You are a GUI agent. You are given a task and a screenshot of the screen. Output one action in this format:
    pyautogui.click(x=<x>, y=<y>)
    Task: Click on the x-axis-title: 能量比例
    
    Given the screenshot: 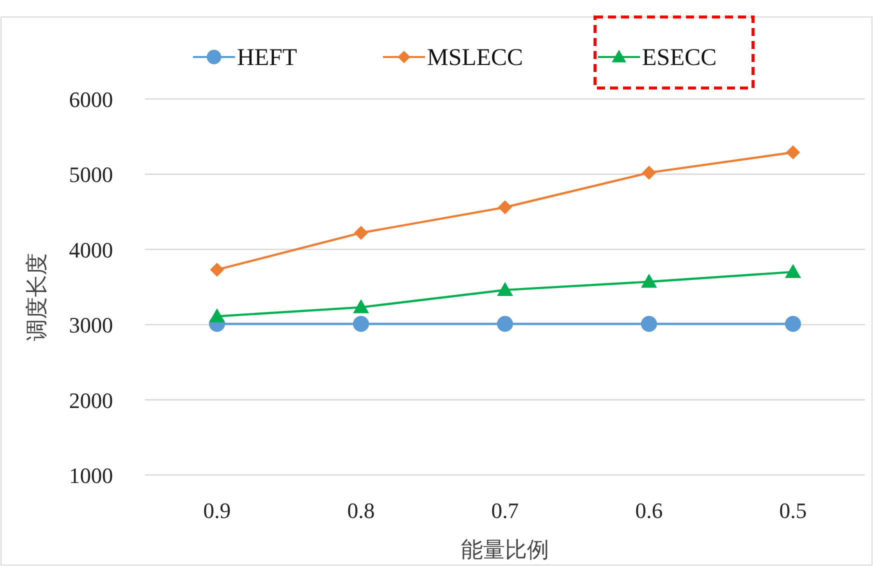 What is the action you would take?
    pyautogui.click(x=505, y=550)
    